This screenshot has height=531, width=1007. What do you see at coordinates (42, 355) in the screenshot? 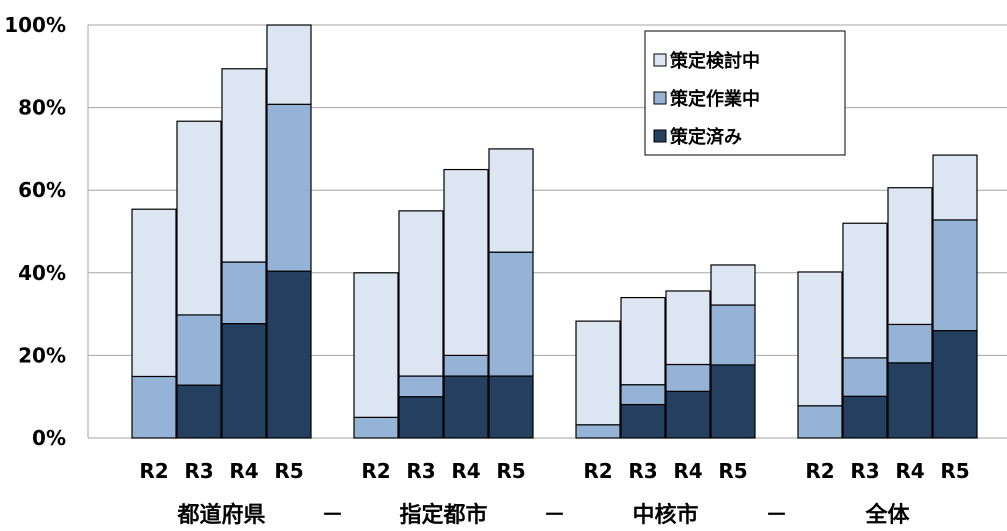
I see `y-tick-label: 20%` at bounding box center [42, 355].